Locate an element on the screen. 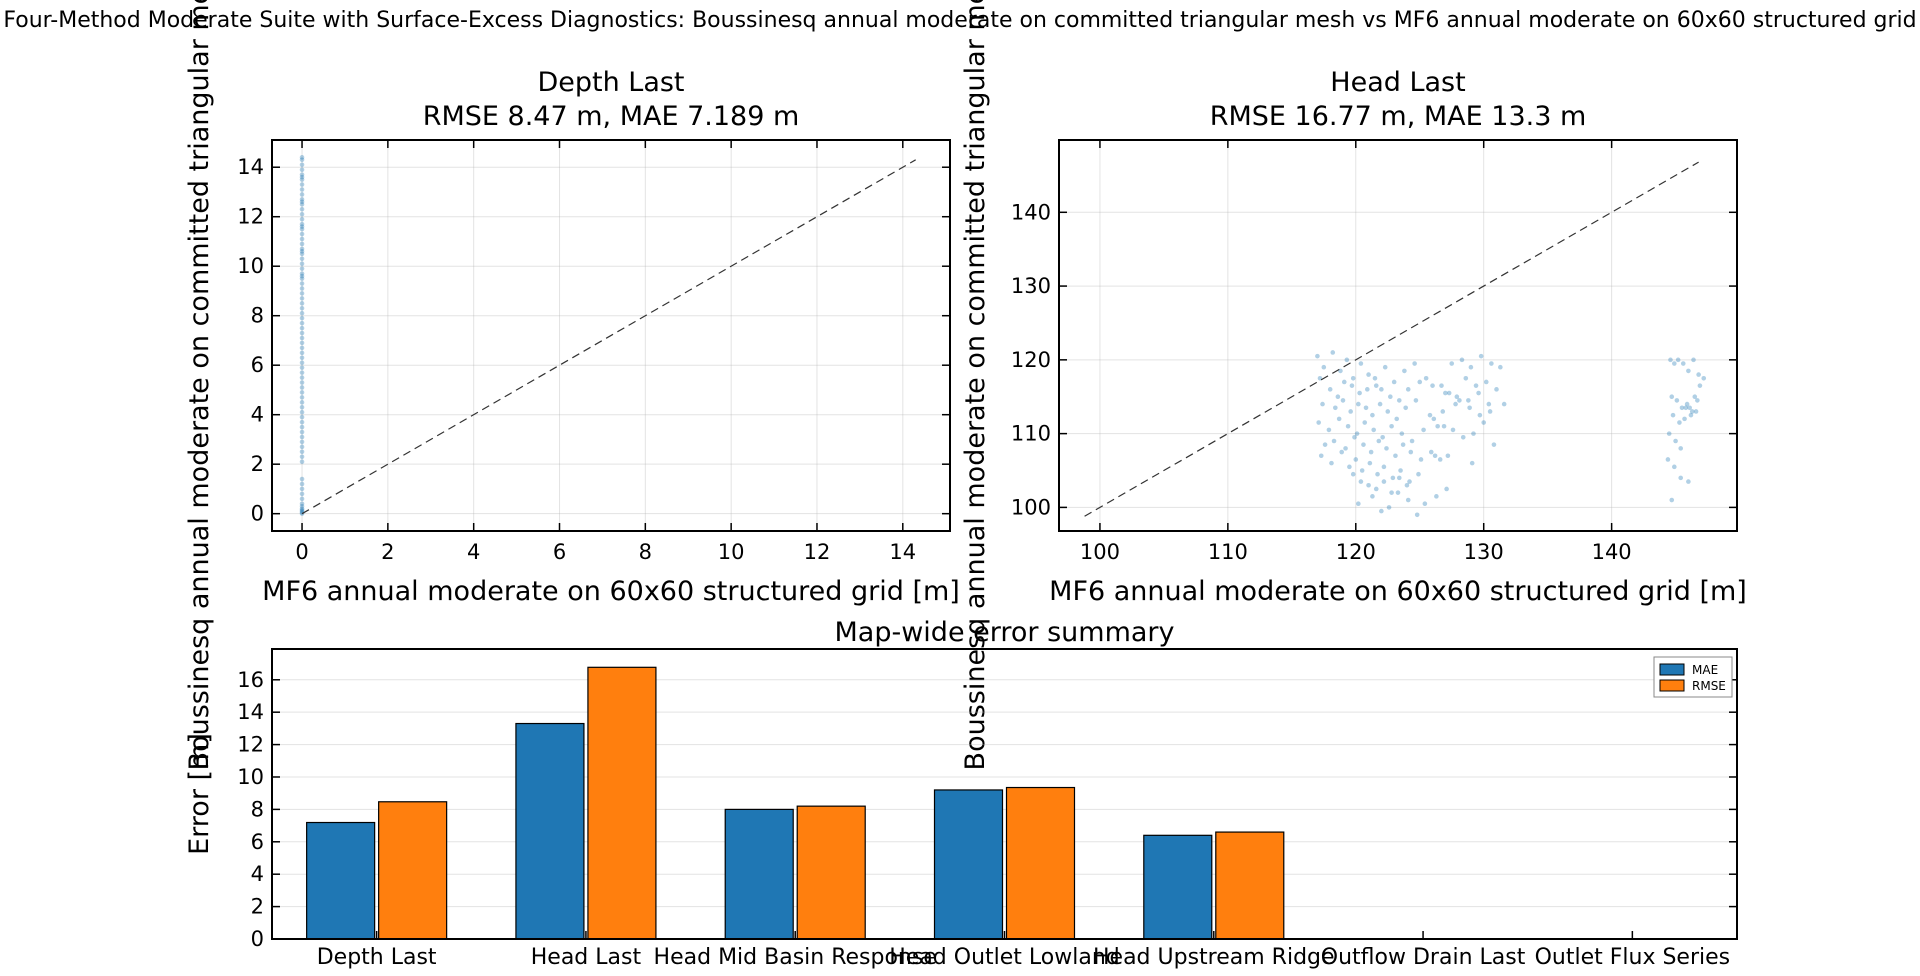 The image size is (1920, 976). panel-title: Depth Last is located at coordinates (610, 82).